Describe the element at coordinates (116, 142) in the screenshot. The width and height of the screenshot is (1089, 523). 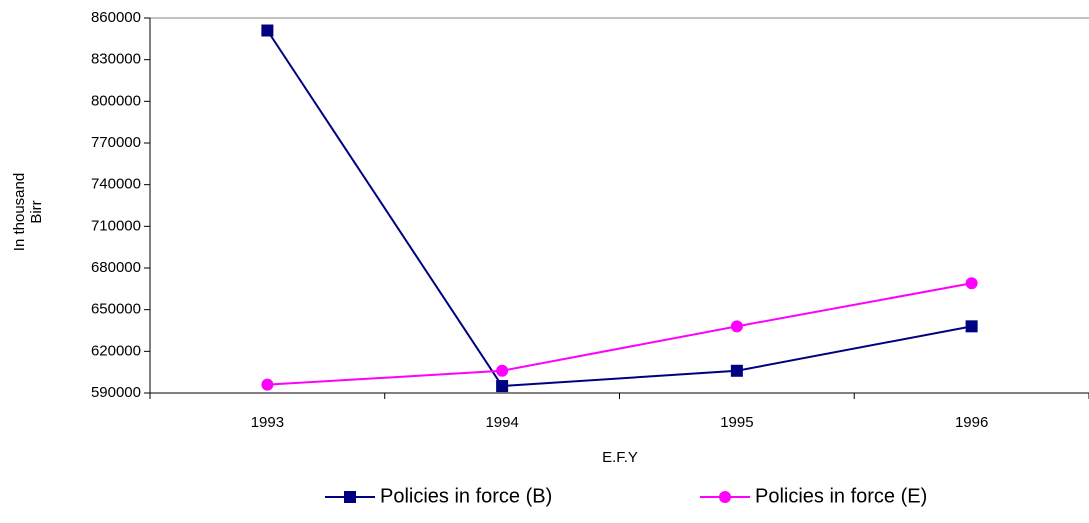
I see `y-tick-label: 770000` at that location.